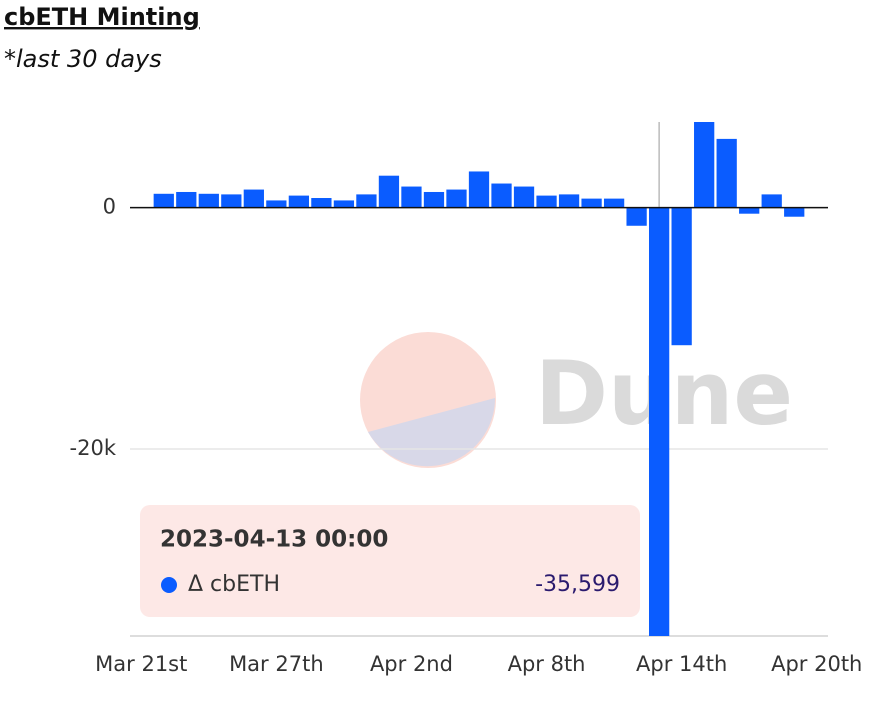 This screenshot has height=706, width=876. I want to click on x-tick-label: Mar 27th, so click(276, 664).